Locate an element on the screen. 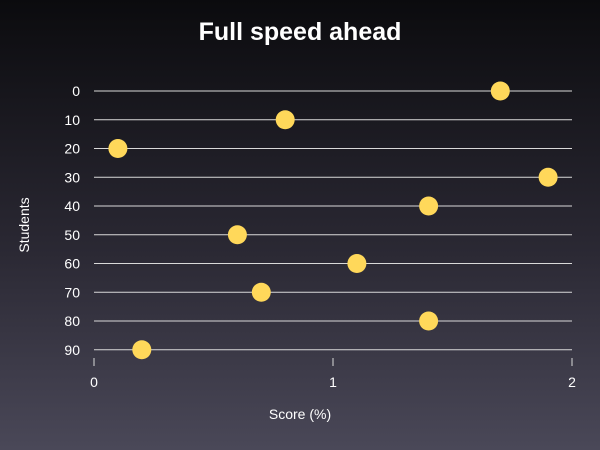  x-axis-label: Score (%) is located at coordinates (300, 414).